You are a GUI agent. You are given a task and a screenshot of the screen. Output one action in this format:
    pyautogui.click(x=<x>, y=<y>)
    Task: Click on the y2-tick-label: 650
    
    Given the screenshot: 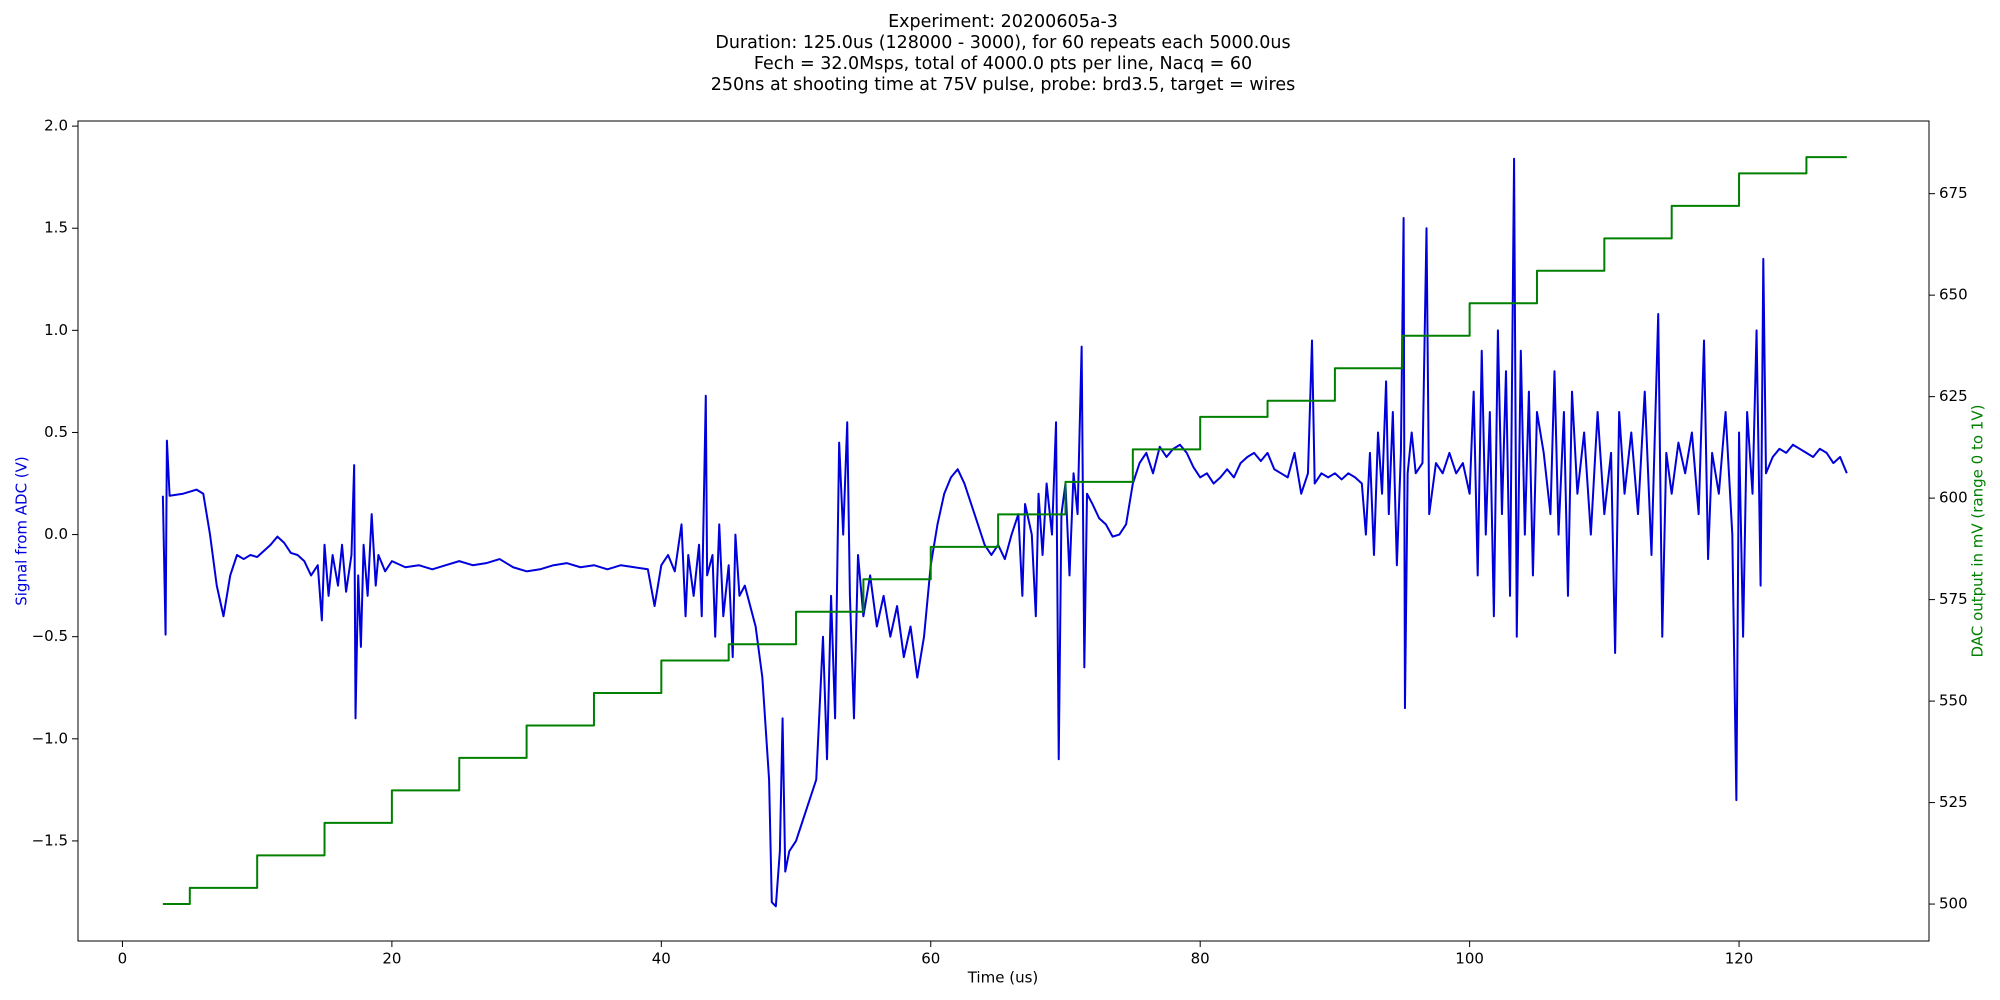 What is the action you would take?
    pyautogui.click(x=1953, y=295)
    